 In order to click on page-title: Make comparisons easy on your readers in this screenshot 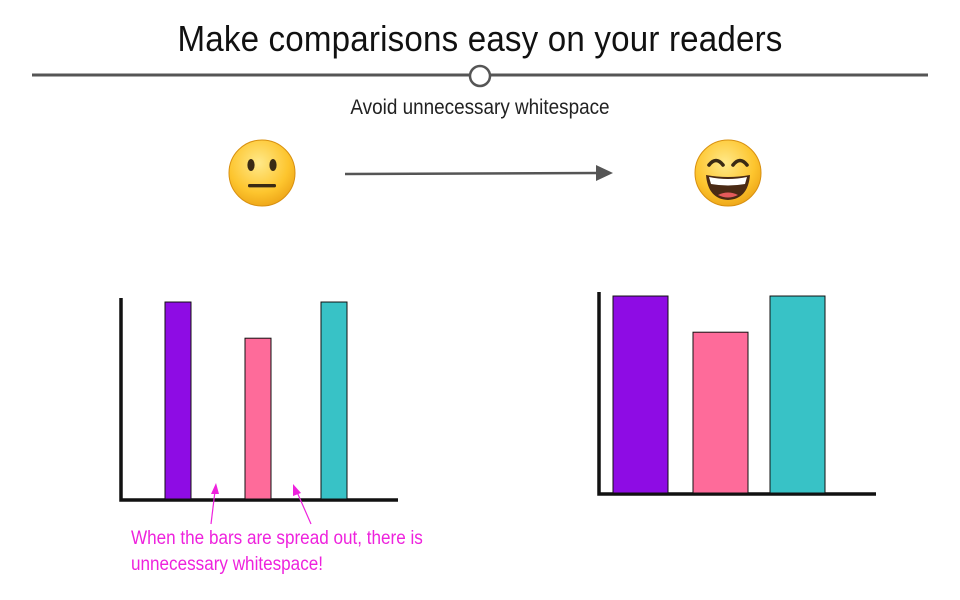, I will do `click(480, 38)`.